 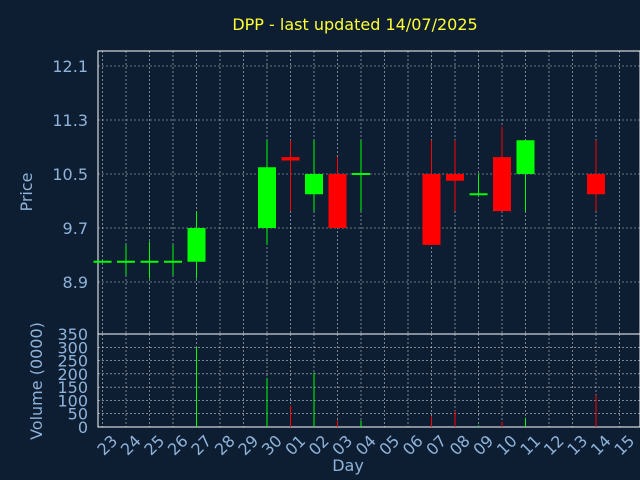 I want to click on price-y-axis-label: Price, so click(x=26, y=191).